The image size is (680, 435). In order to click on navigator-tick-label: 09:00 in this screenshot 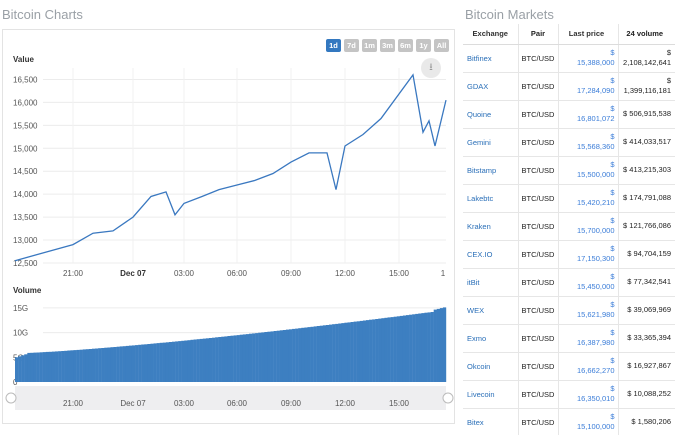, I will do `click(291, 403)`.